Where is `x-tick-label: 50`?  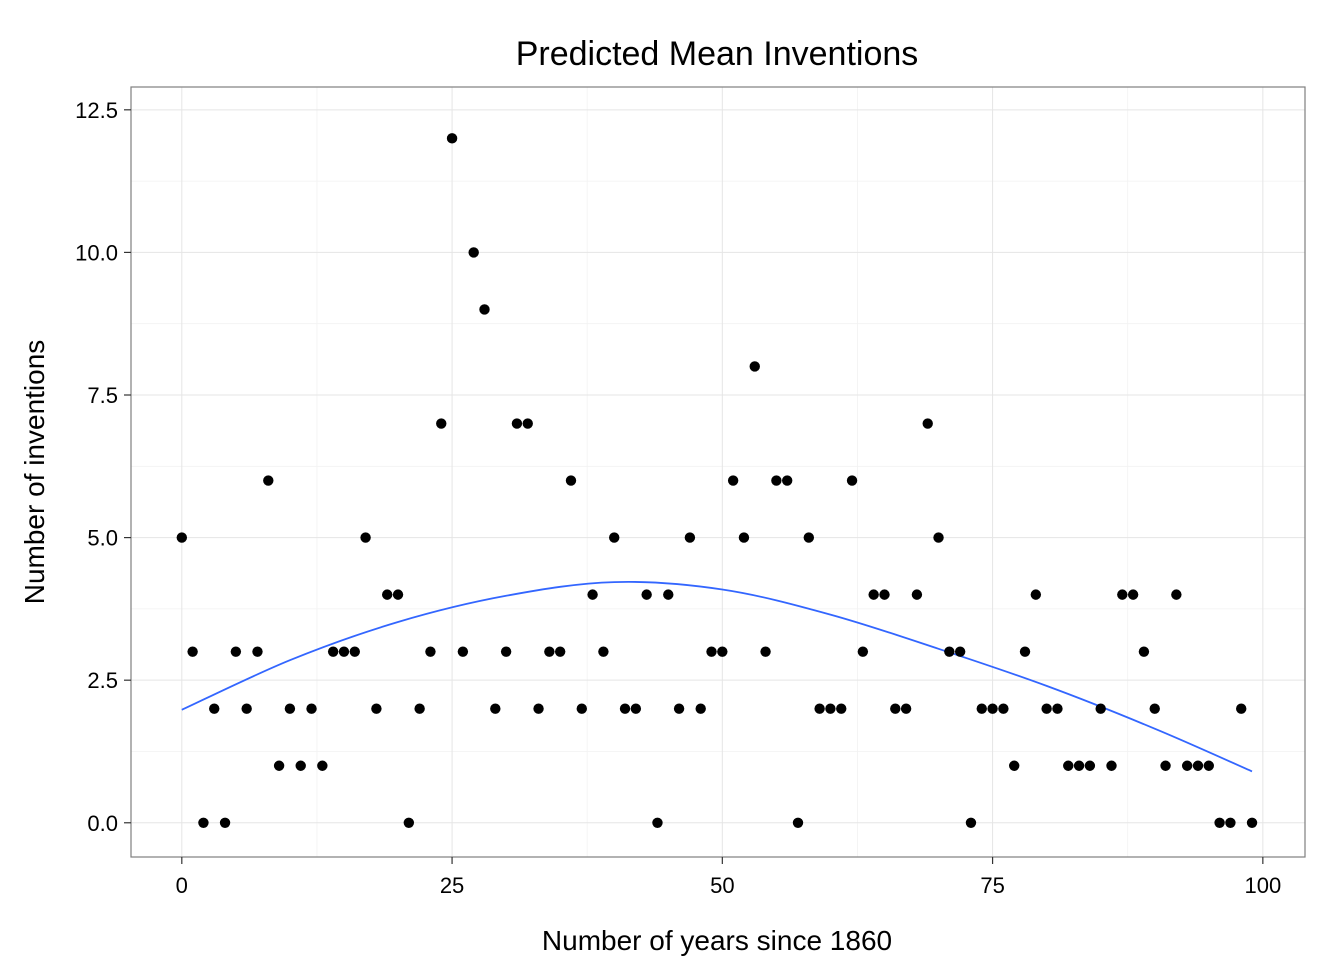
x-tick-label: 50 is located at coordinates (722, 885).